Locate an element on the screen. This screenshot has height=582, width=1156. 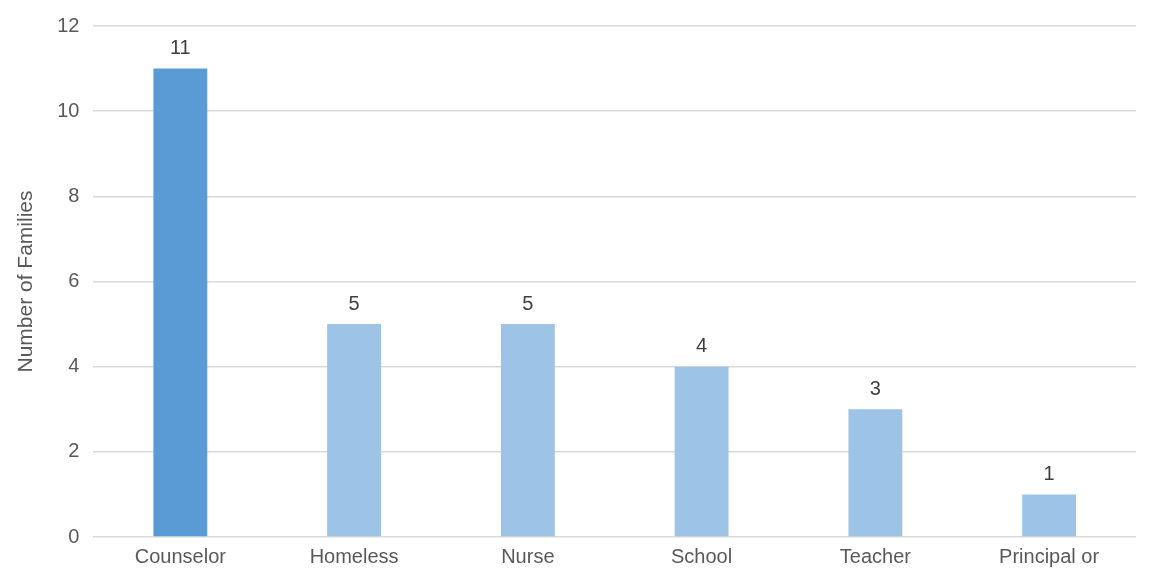
data-label: 3 is located at coordinates (875, 387).